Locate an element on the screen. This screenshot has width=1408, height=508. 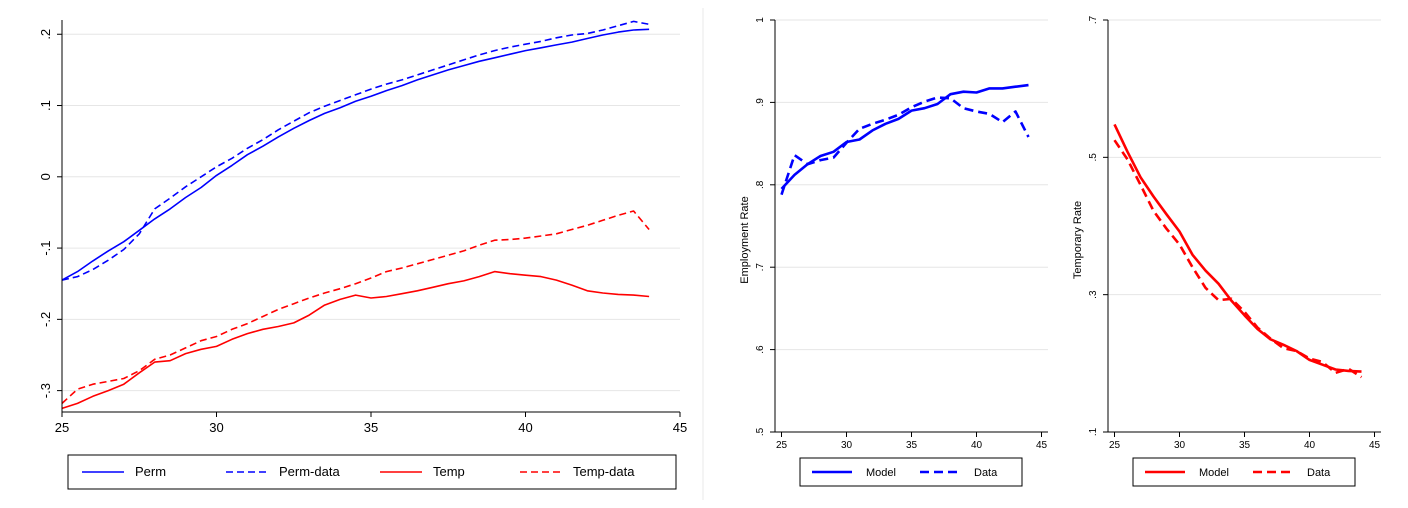
middle-series-group is located at coordinates (905, 139).